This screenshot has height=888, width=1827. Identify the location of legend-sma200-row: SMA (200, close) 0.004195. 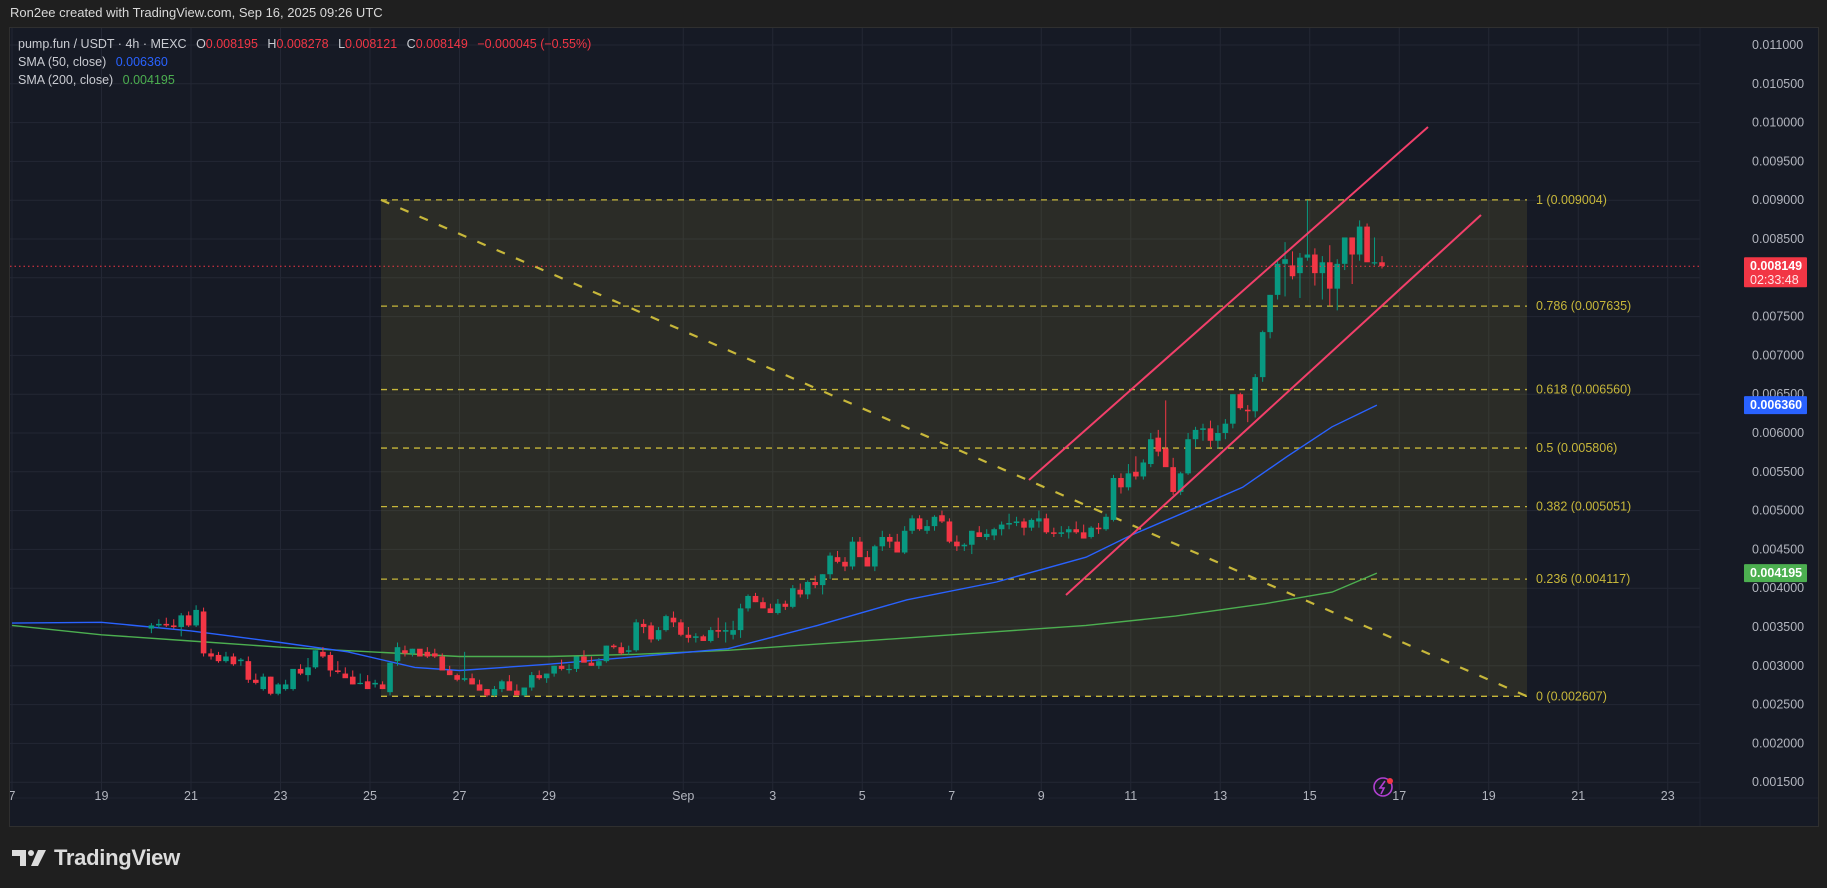
(304, 80).